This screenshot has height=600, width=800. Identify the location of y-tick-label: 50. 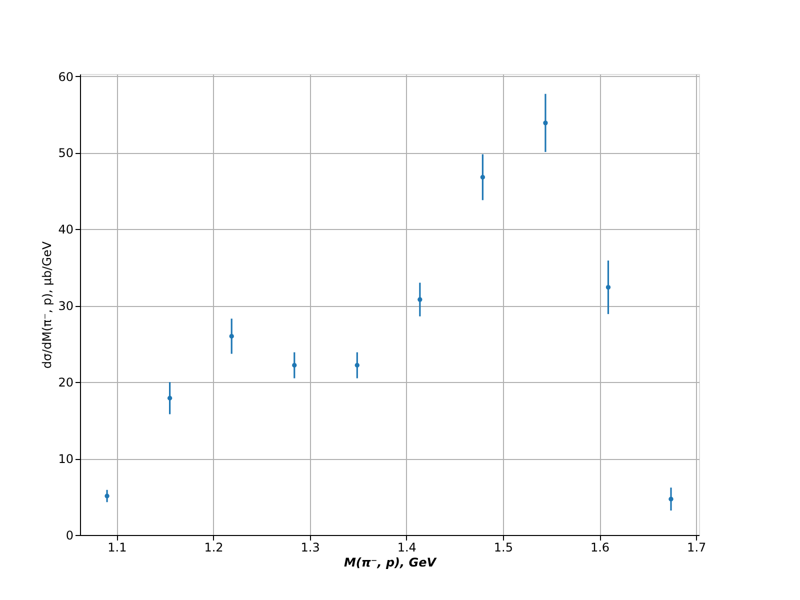
(66, 153).